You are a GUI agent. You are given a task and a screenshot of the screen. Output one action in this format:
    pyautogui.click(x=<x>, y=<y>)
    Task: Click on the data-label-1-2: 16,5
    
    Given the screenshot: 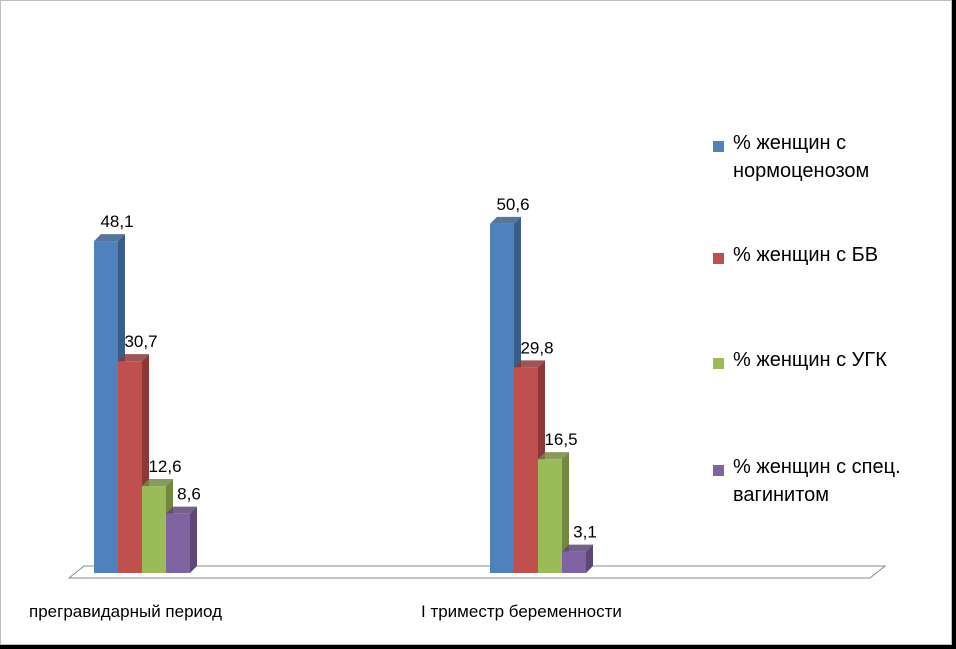 What is the action you would take?
    pyautogui.click(x=560, y=439)
    